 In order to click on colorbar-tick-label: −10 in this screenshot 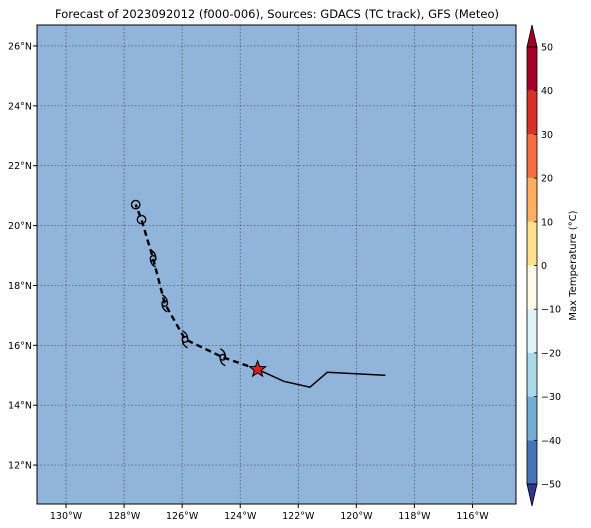, I will do `click(551, 310)`.